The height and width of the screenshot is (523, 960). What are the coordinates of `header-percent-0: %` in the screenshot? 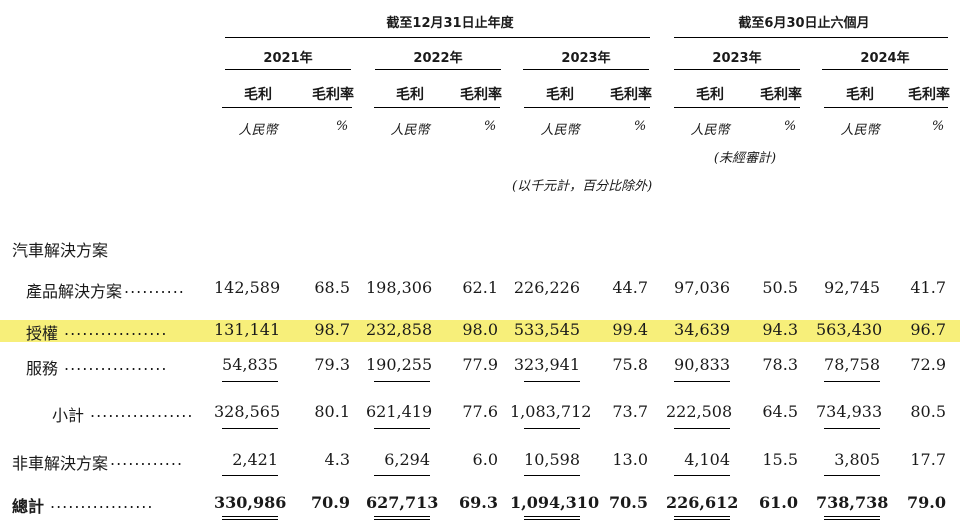 It's located at (342, 126).